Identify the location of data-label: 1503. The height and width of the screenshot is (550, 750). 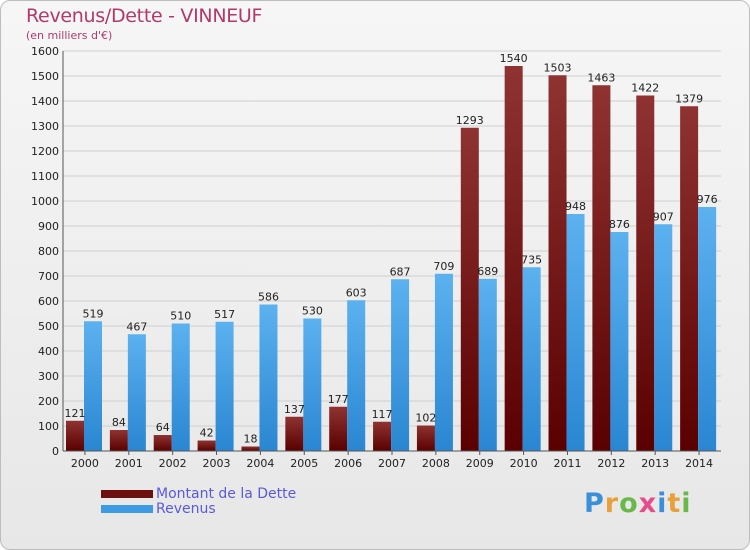
(558, 67).